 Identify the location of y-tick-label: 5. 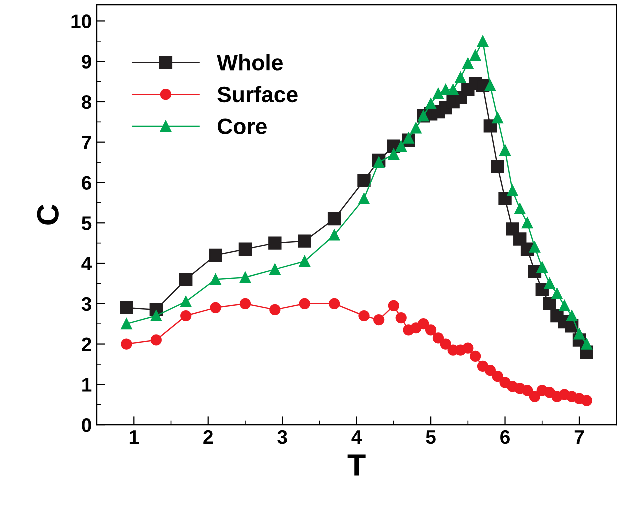
(87, 223).